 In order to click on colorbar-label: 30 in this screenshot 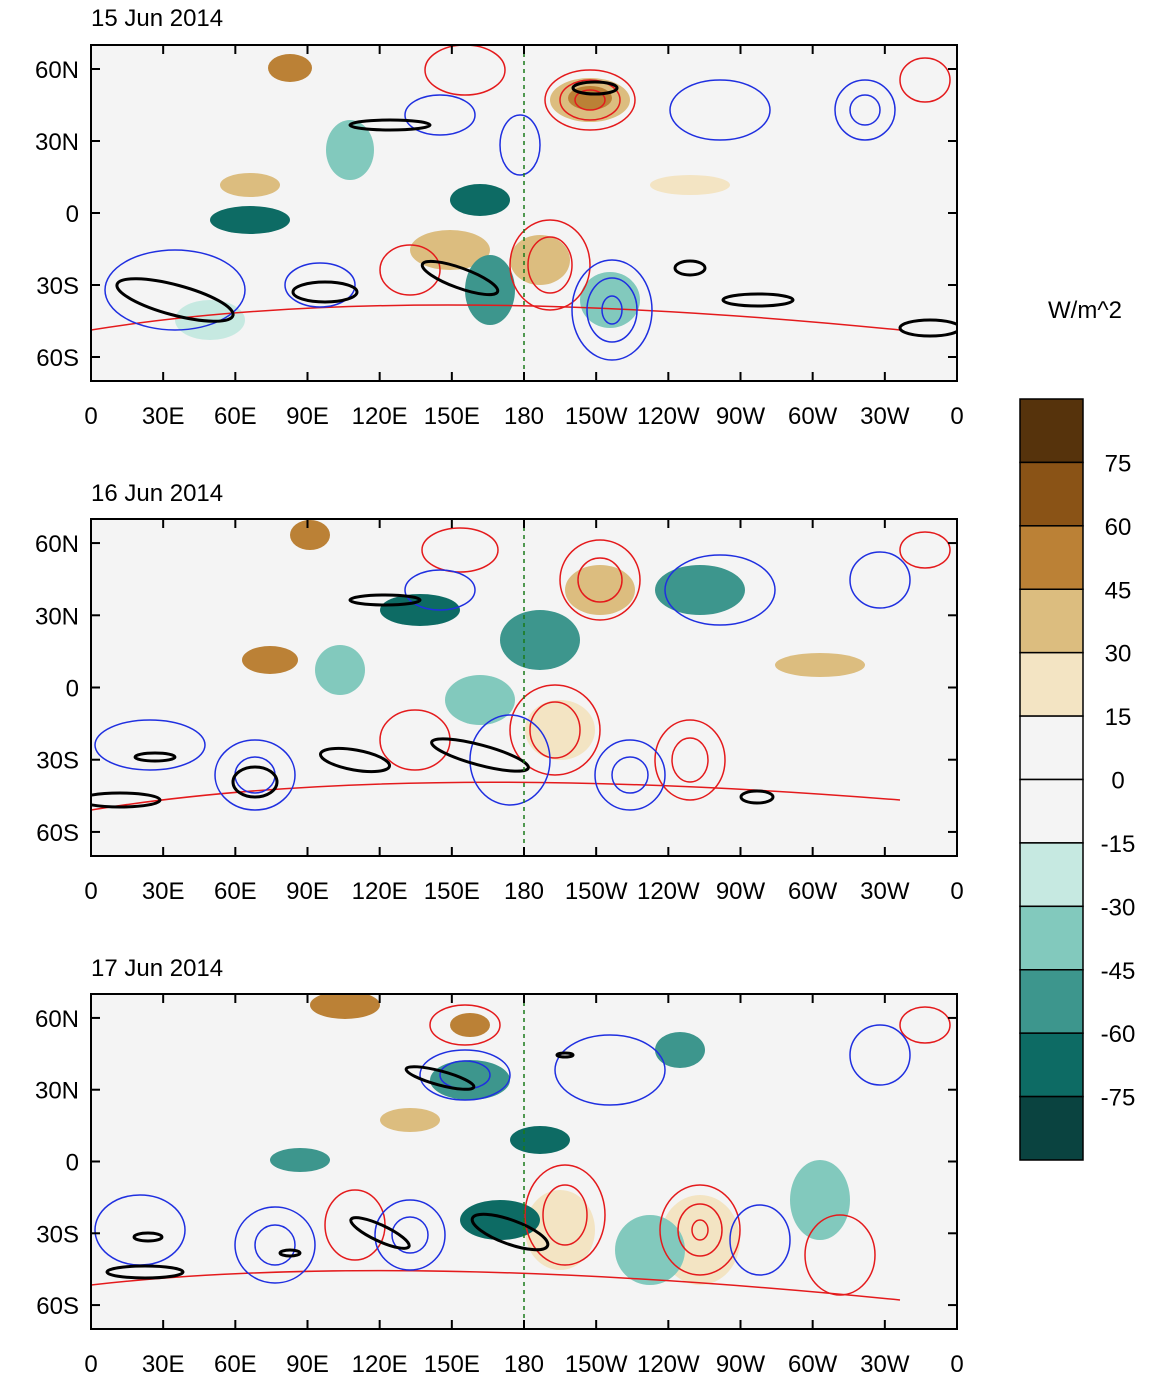, I will do `click(1118, 654)`.